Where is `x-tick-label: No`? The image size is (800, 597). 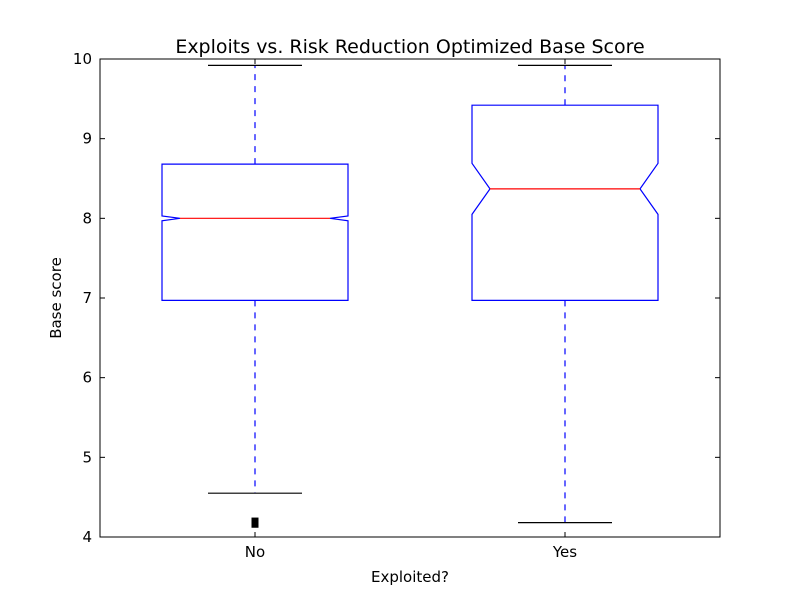 x-tick-label: No is located at coordinates (255, 552).